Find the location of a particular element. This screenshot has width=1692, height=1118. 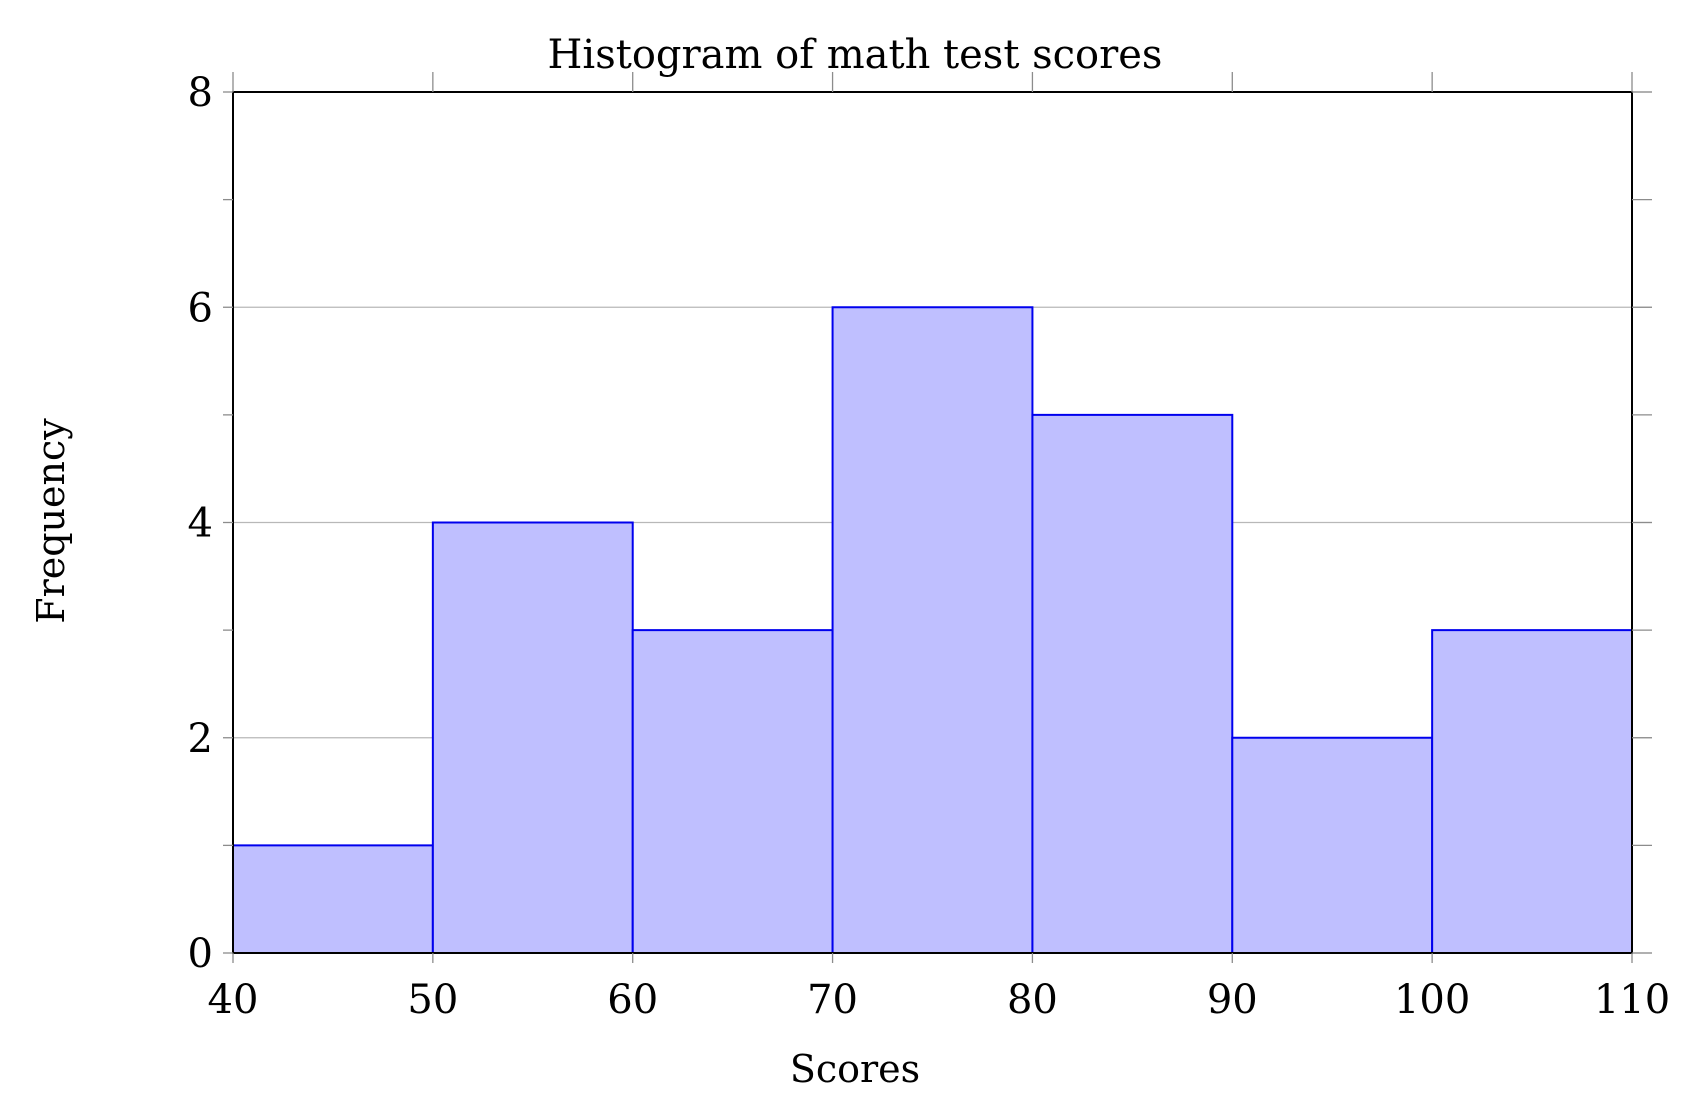

x-tick-label-80: 80 is located at coordinates (1032, 1000).